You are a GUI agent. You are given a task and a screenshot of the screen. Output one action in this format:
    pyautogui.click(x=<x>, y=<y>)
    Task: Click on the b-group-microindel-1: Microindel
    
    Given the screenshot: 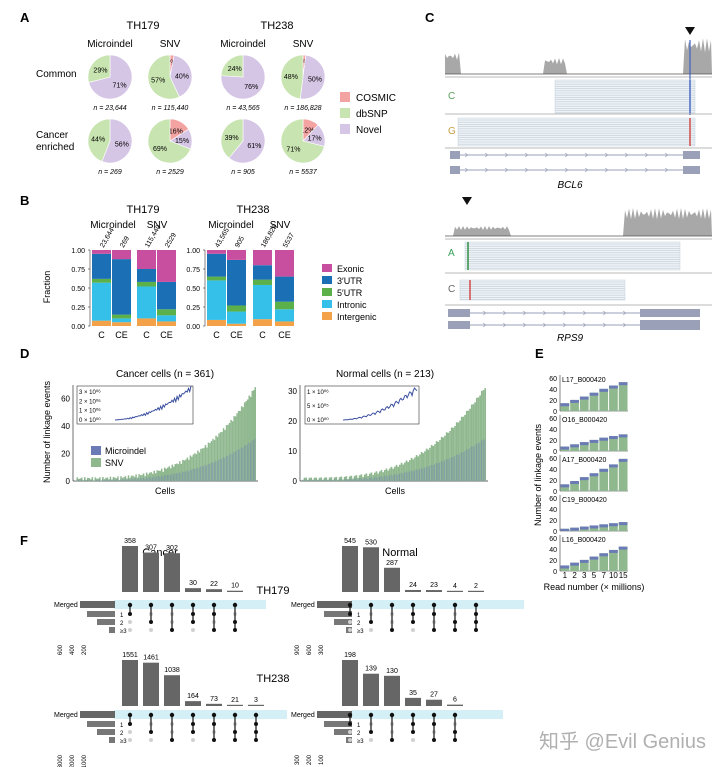 What is the action you would take?
    pyautogui.click(x=113, y=225)
    